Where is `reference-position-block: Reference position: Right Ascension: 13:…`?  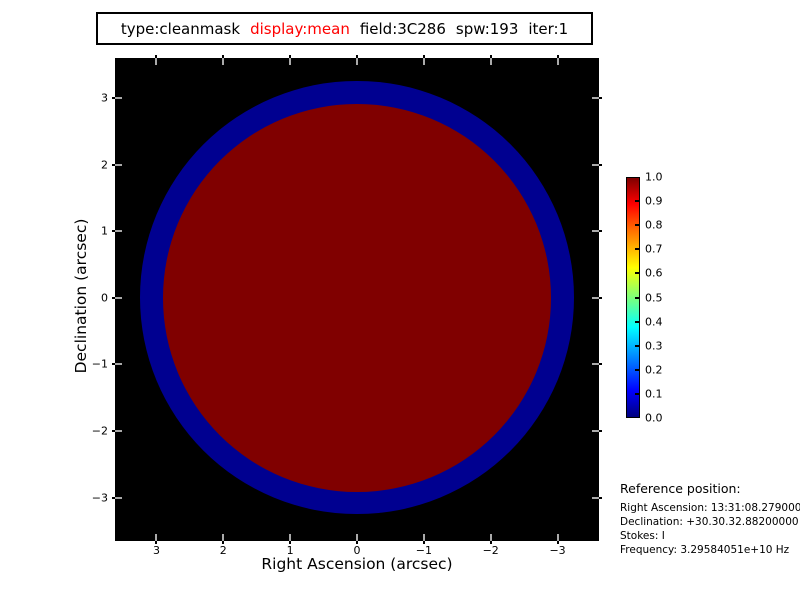
reference-position-block: Reference position: Right Ascension: 13:… is located at coordinates (710, 519).